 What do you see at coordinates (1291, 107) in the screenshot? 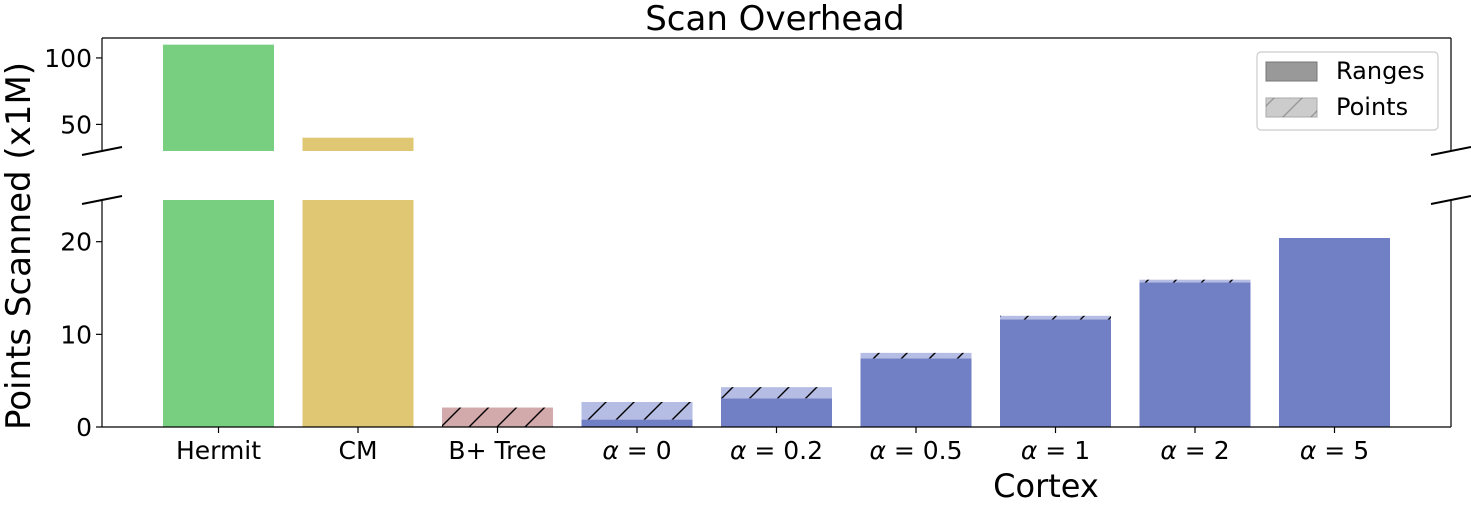
I see `legend-swatch-points-hatch` at bounding box center [1291, 107].